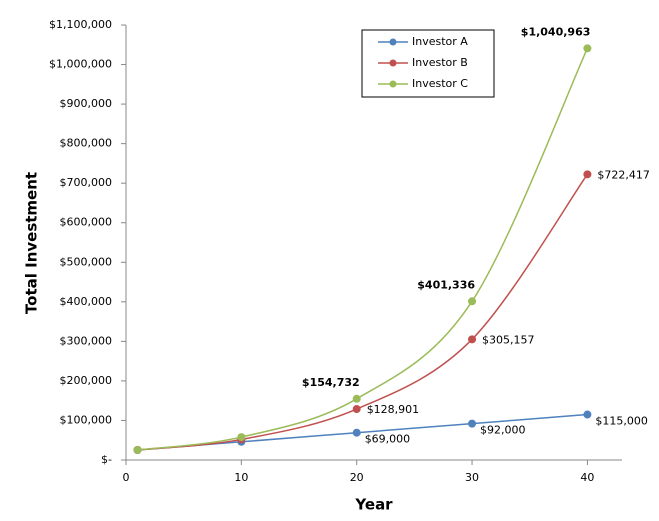 The width and height of the screenshot is (659, 521). What do you see at coordinates (440, 41) in the screenshot?
I see `legend-label: Investor A` at bounding box center [440, 41].